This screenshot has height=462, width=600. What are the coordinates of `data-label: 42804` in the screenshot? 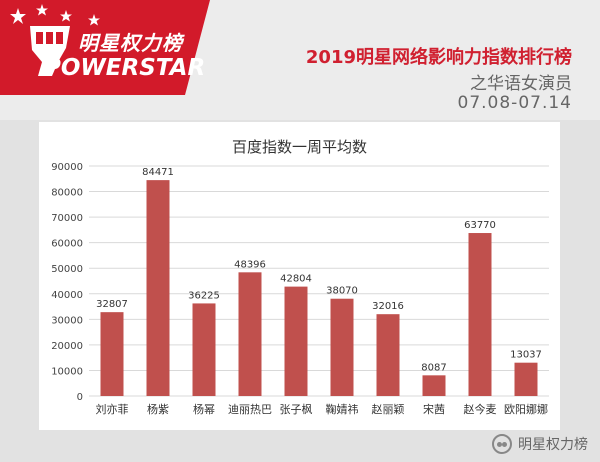 It's located at (296, 279).